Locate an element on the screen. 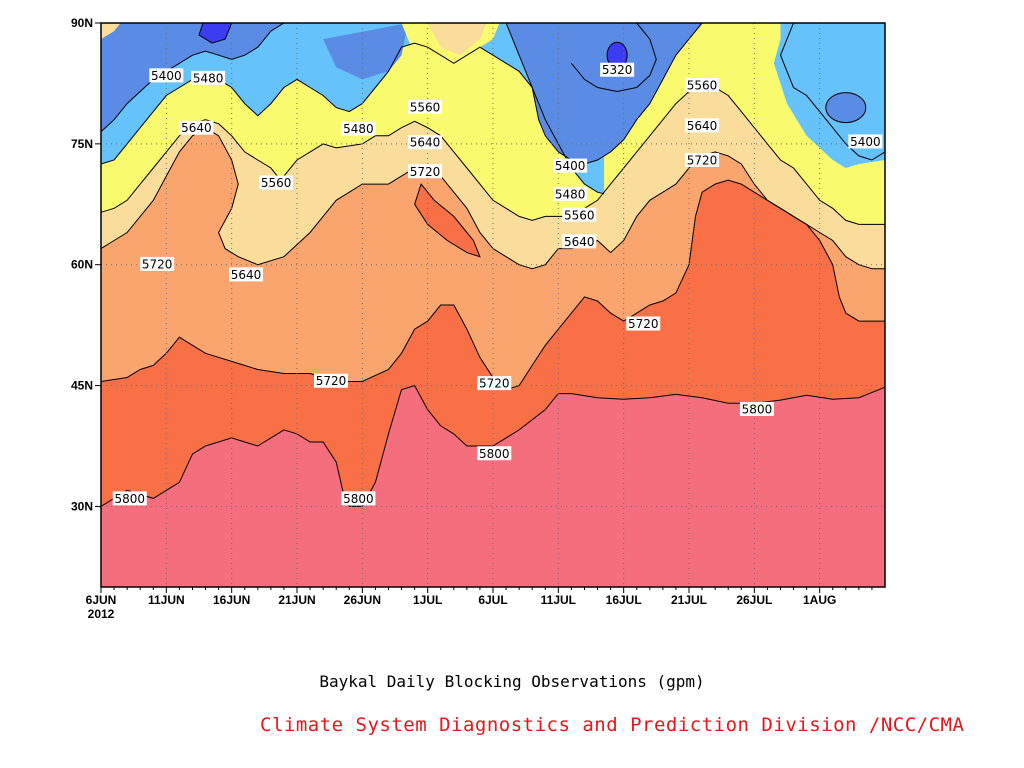 This screenshot has height=768, width=1024. fill-cell-5560-top is located at coordinates (457, 39).